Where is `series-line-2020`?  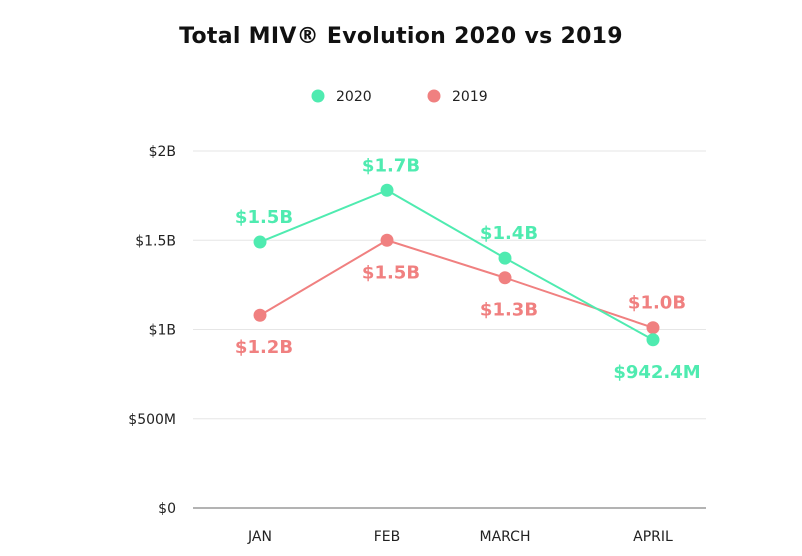 series-line-2020 is located at coordinates (456, 265).